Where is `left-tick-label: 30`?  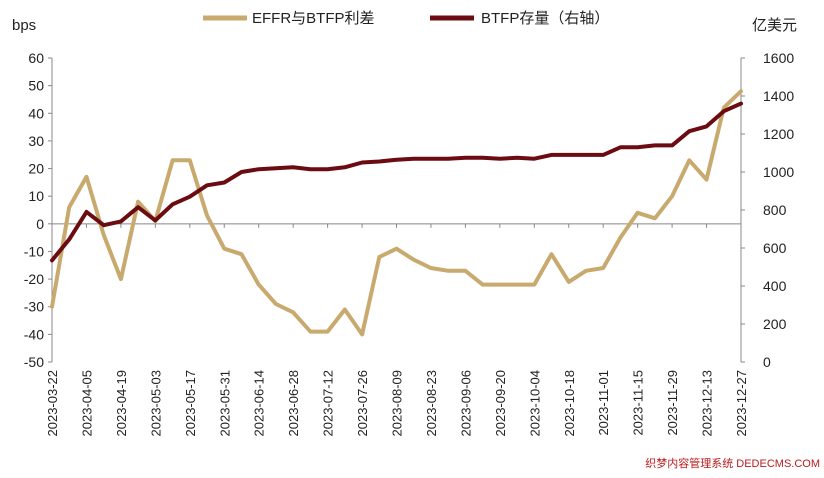
left-tick-label: 30 is located at coordinates (36, 141).